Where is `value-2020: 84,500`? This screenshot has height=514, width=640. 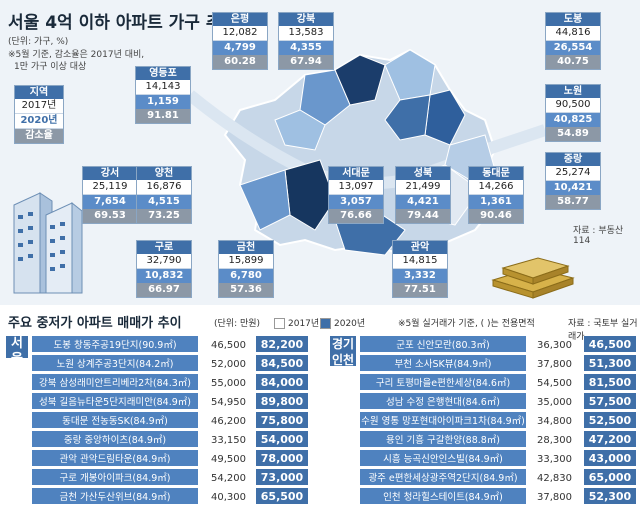
value-2020: 84,500 is located at coordinates (282, 363).